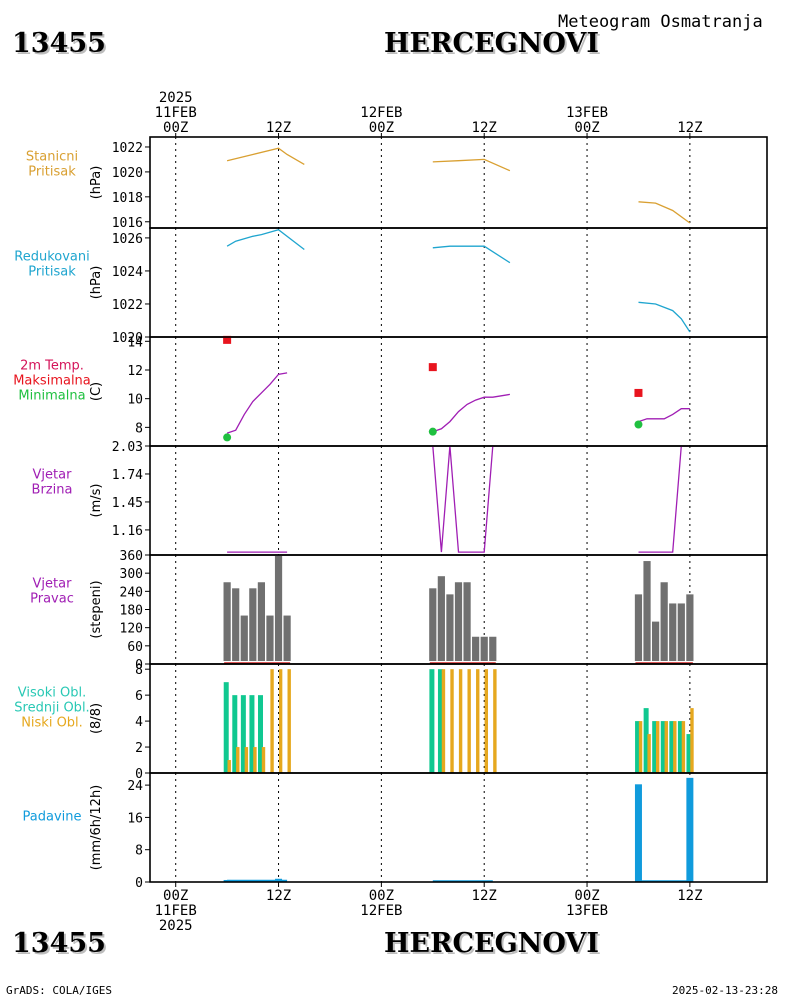 The width and height of the screenshot is (800, 1000). I want to click on panel-label-wind-speed: Brzina, so click(52, 490).